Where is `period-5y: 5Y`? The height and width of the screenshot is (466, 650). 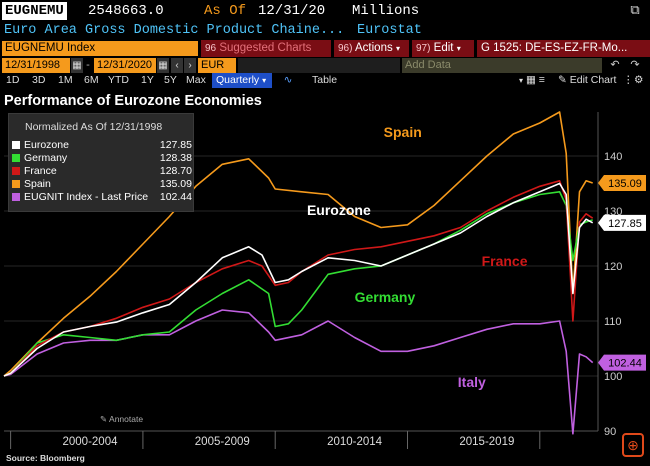
period-5y: 5Y is located at coordinates (170, 80).